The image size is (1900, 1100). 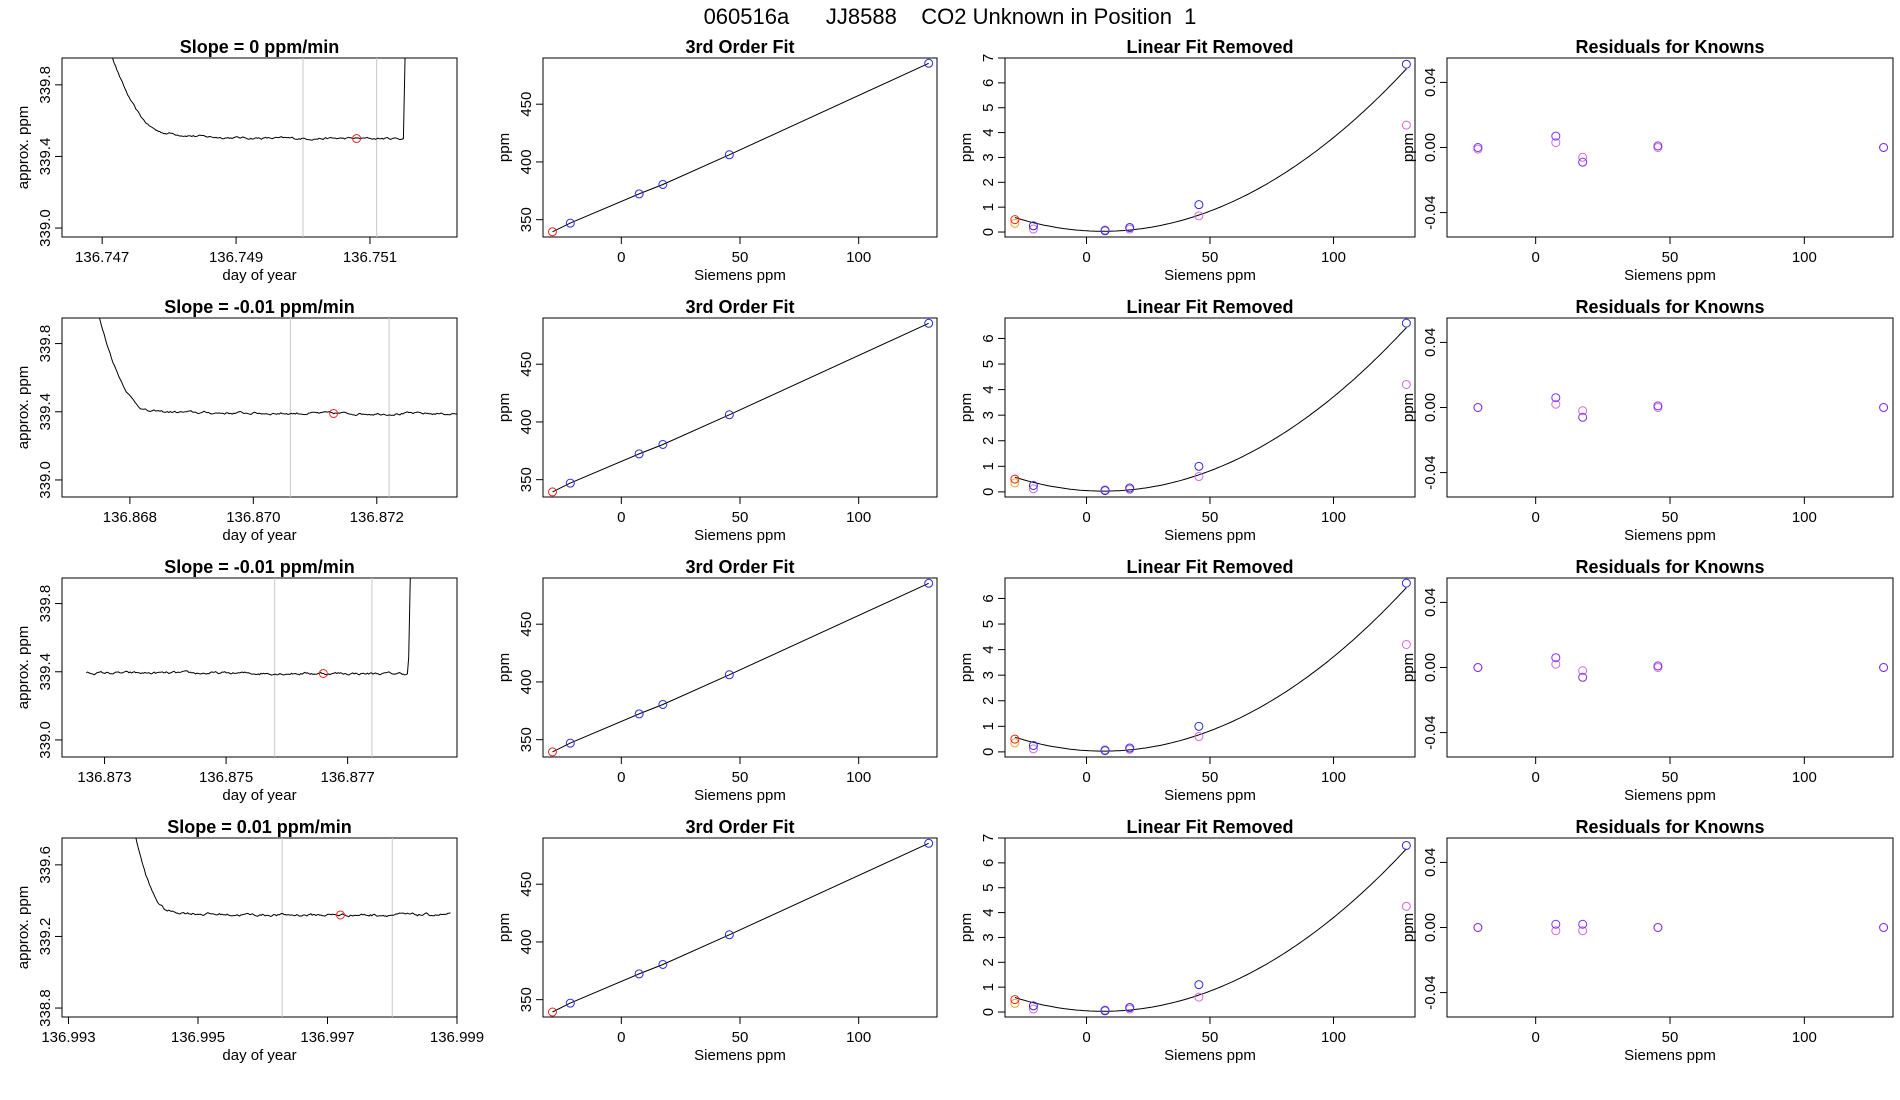 I want to click on chart-title: Linear Fit Removed, so click(x=1209, y=307).